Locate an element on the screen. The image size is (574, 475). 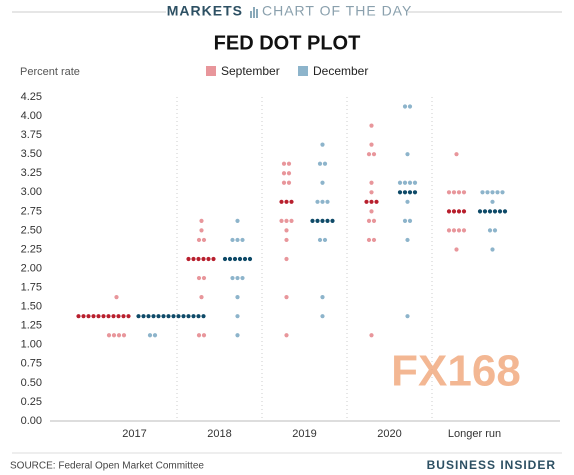
x-tick-label: 2018 is located at coordinates (219, 434).